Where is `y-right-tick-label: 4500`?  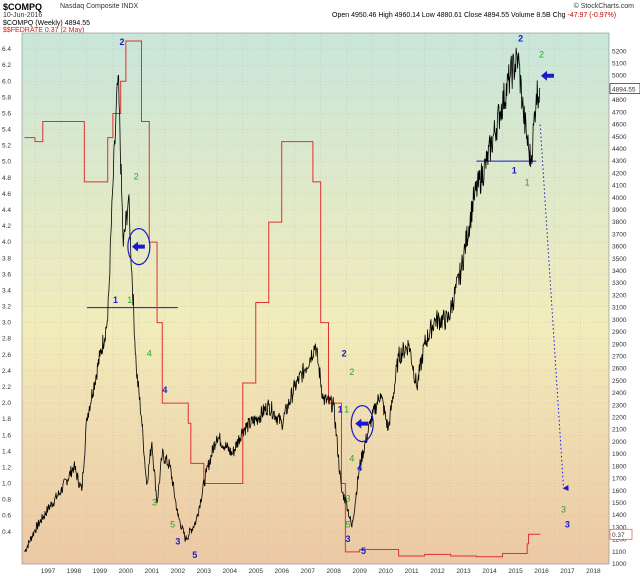
y-right-tick-label: 4500 is located at coordinates (619, 137).